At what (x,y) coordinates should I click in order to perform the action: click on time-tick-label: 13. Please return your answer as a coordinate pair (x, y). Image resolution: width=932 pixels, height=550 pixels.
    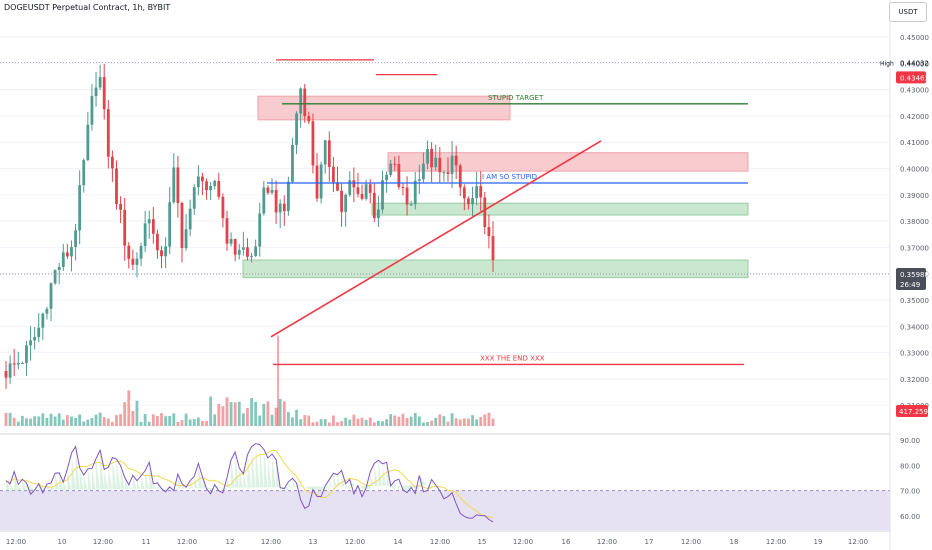
    Looking at the image, I should click on (313, 542).